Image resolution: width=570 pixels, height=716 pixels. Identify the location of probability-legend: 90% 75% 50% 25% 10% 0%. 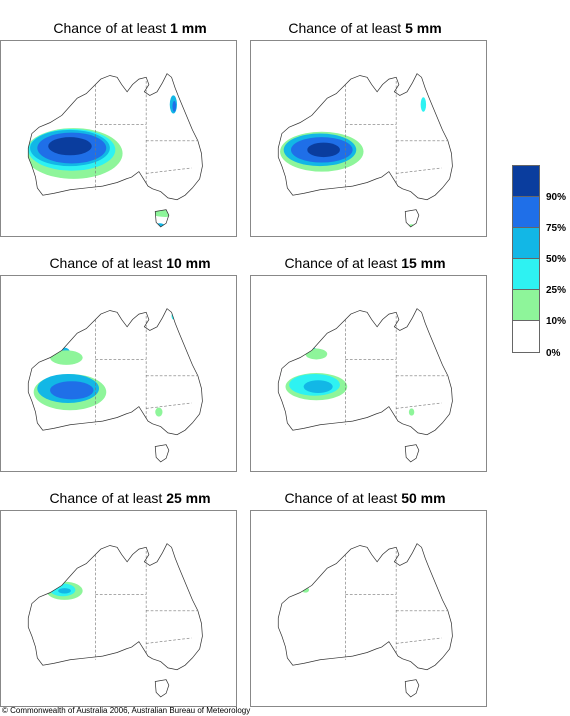
(539, 262).